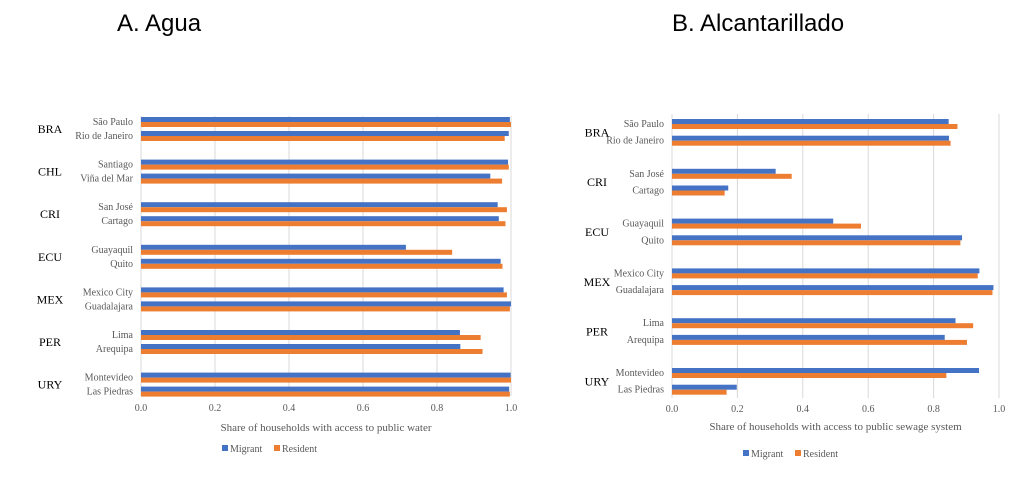  What do you see at coordinates (115, 165) in the screenshot?
I see `city-label: Santiago` at bounding box center [115, 165].